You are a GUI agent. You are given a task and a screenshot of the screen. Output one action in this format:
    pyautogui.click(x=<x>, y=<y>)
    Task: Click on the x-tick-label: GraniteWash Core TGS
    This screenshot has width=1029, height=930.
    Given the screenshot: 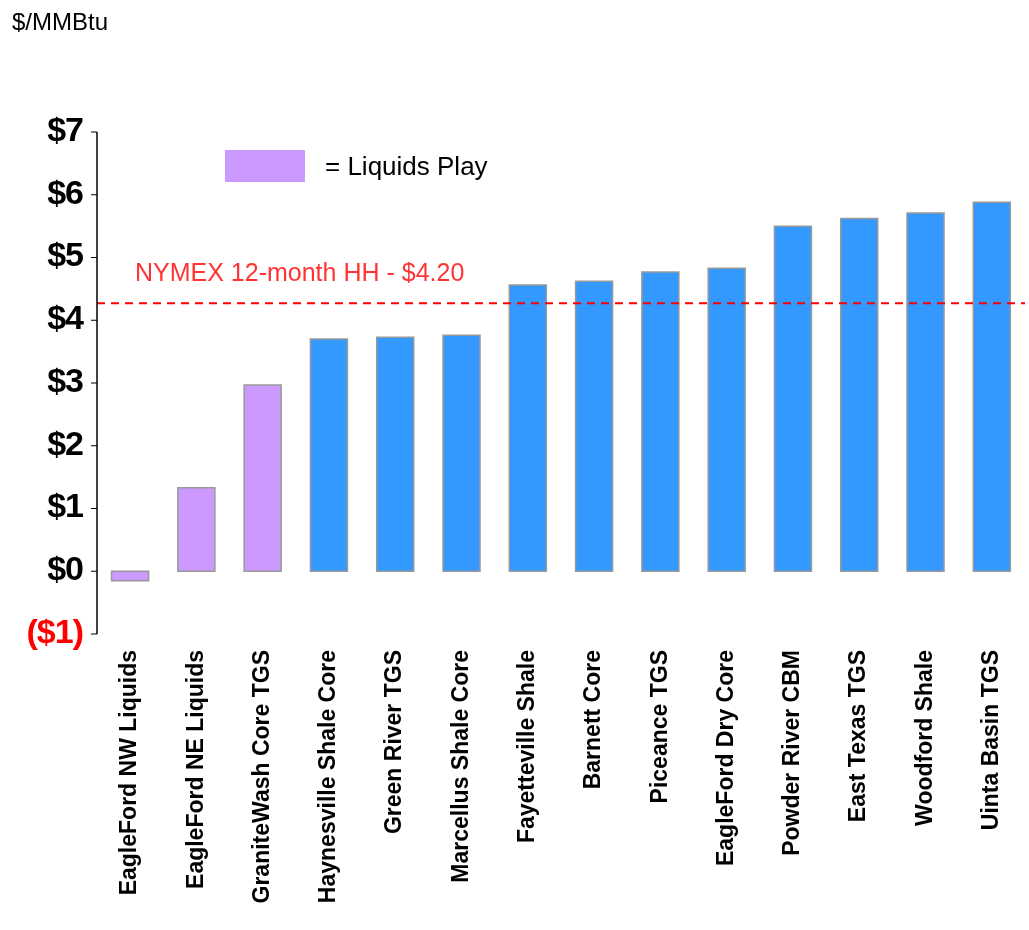 What is the action you would take?
    pyautogui.click(x=260, y=777)
    